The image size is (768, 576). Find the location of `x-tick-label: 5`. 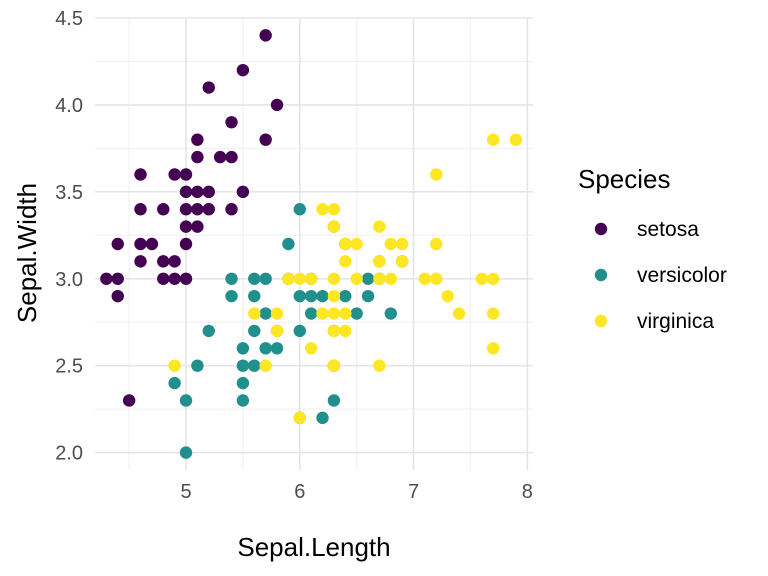

x-tick-label: 5 is located at coordinates (185, 492).